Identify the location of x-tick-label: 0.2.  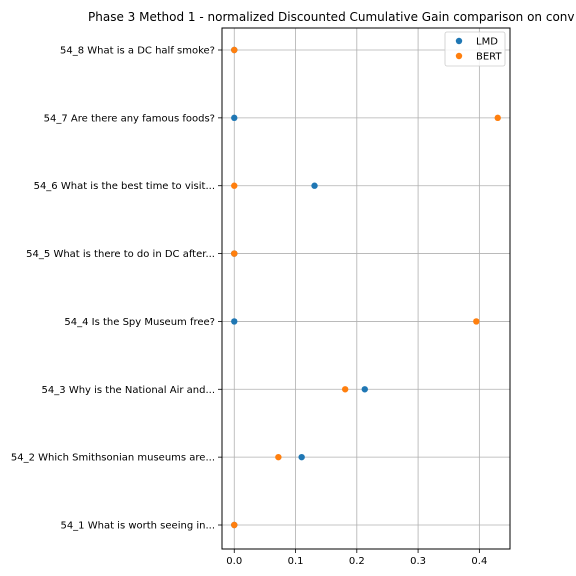
(357, 561).